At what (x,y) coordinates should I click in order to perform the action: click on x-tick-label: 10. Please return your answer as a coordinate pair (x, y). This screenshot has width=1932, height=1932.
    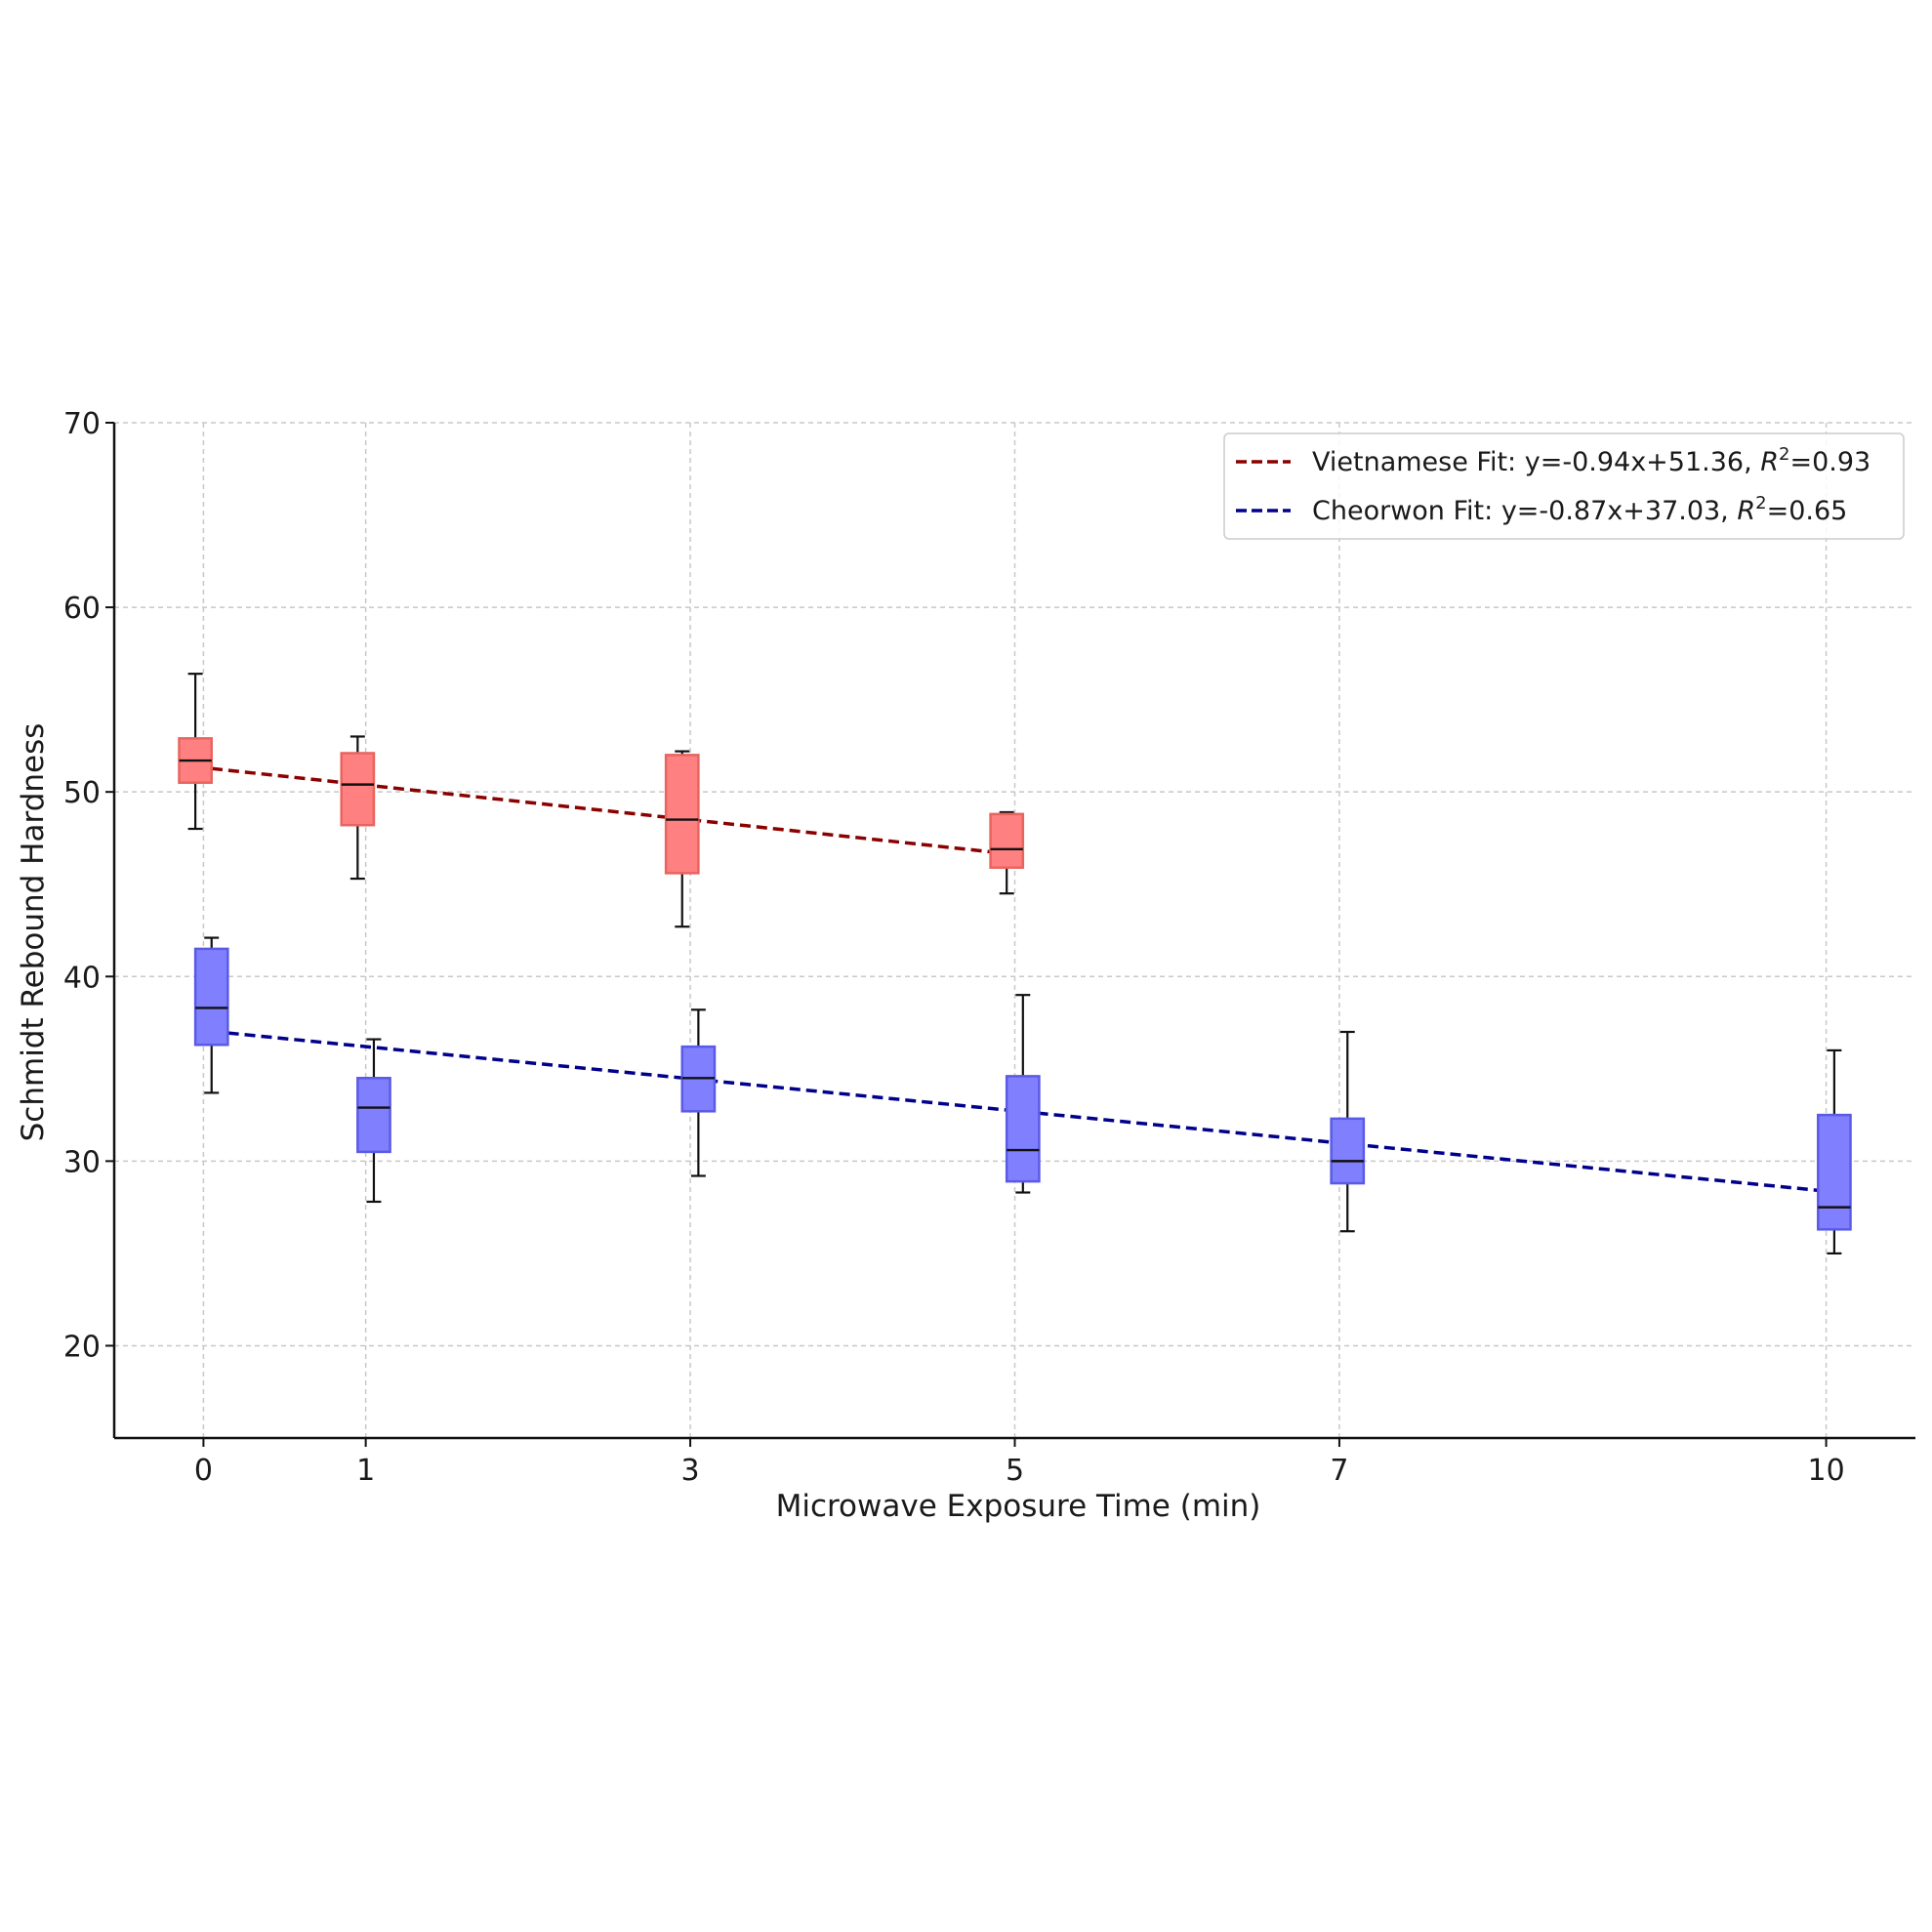
    Looking at the image, I should click on (1825, 1471).